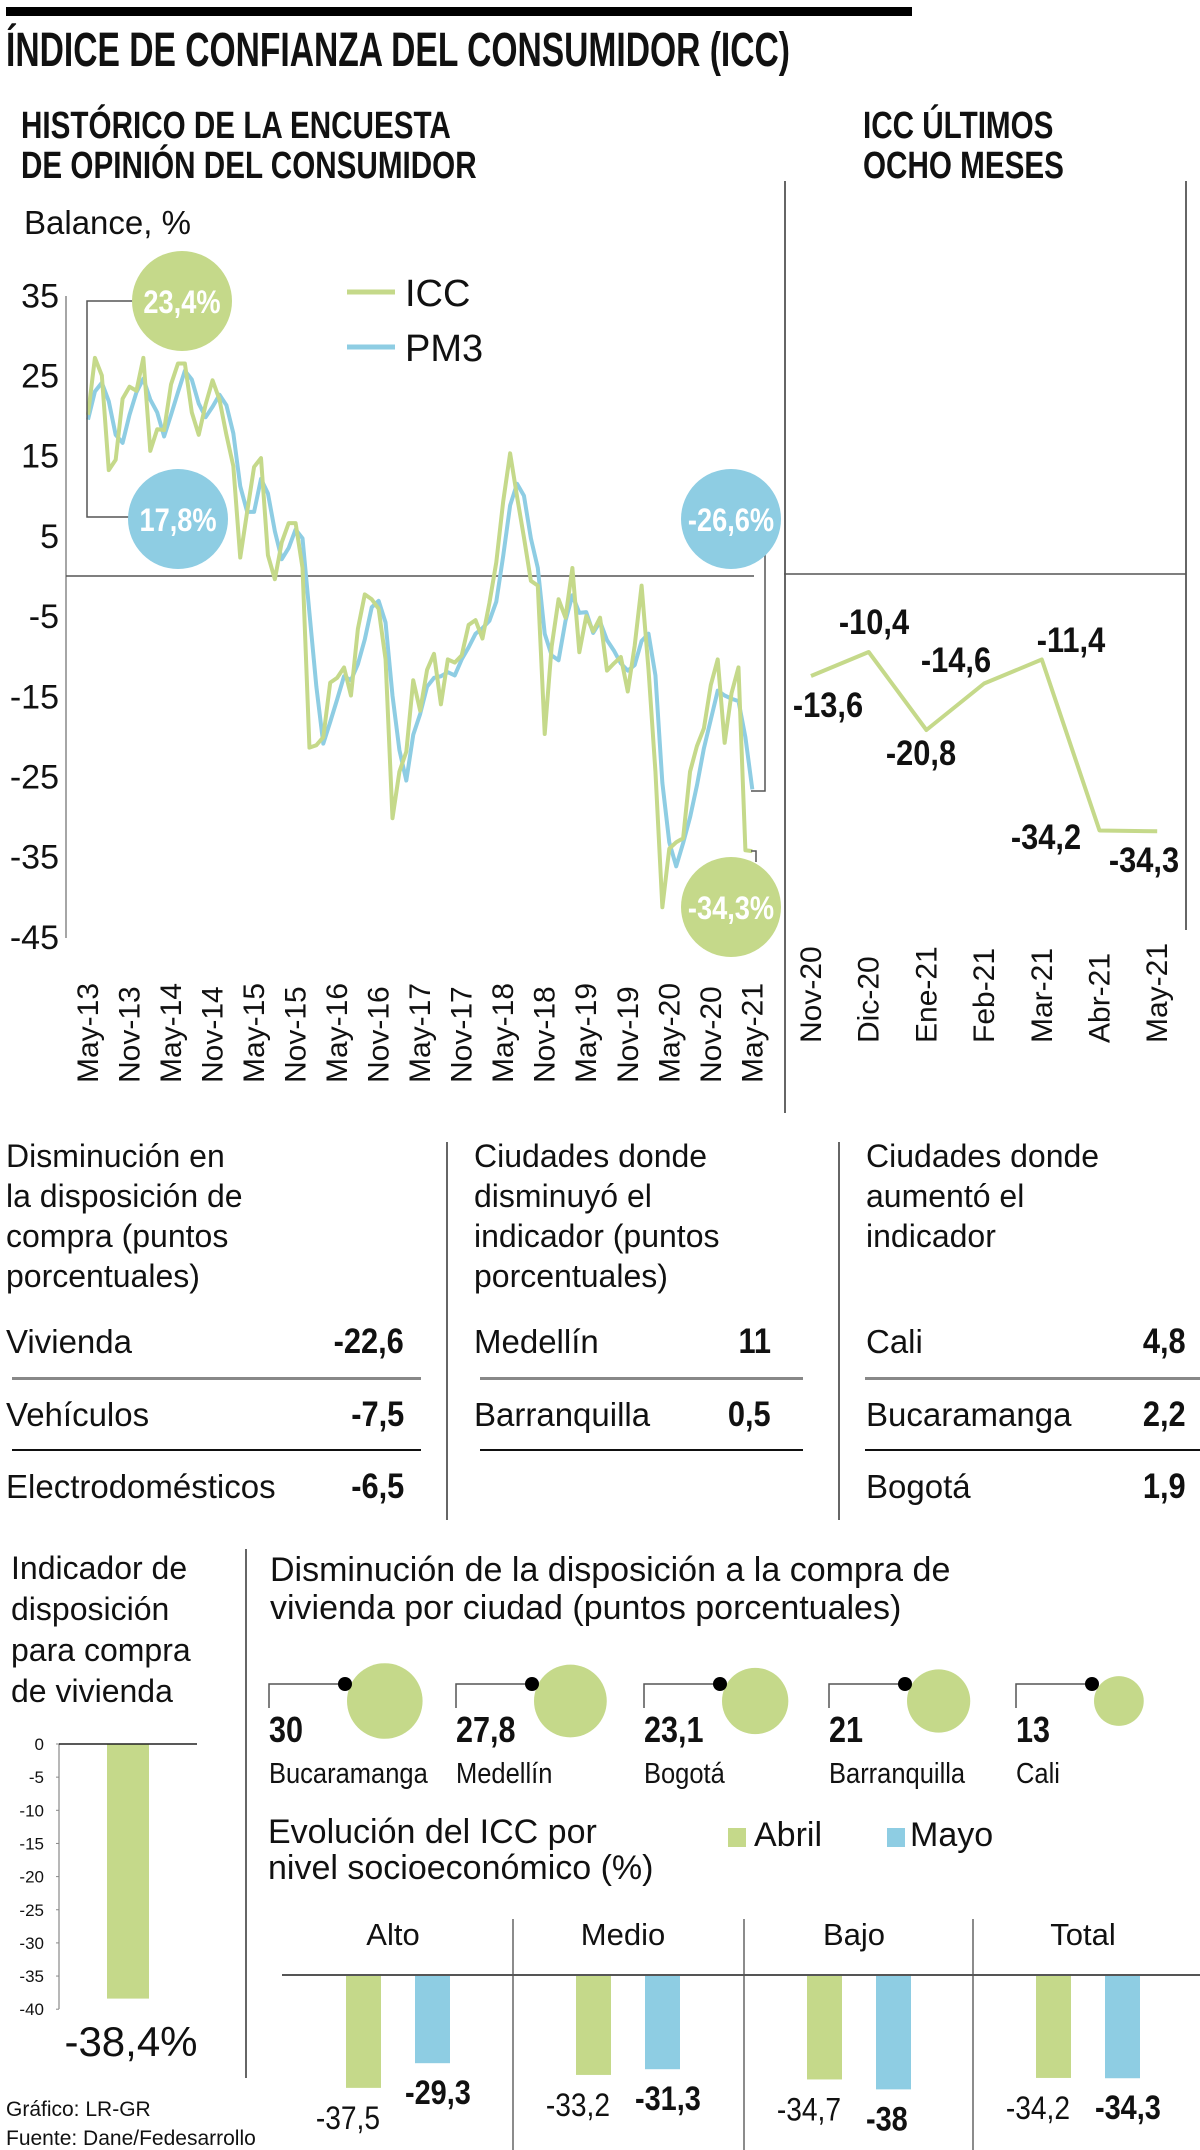 Image resolution: width=1200 pixels, height=2150 pixels. What do you see at coordinates (963, 166) in the screenshot?
I see `subtitle-line: OCHO MESES` at bounding box center [963, 166].